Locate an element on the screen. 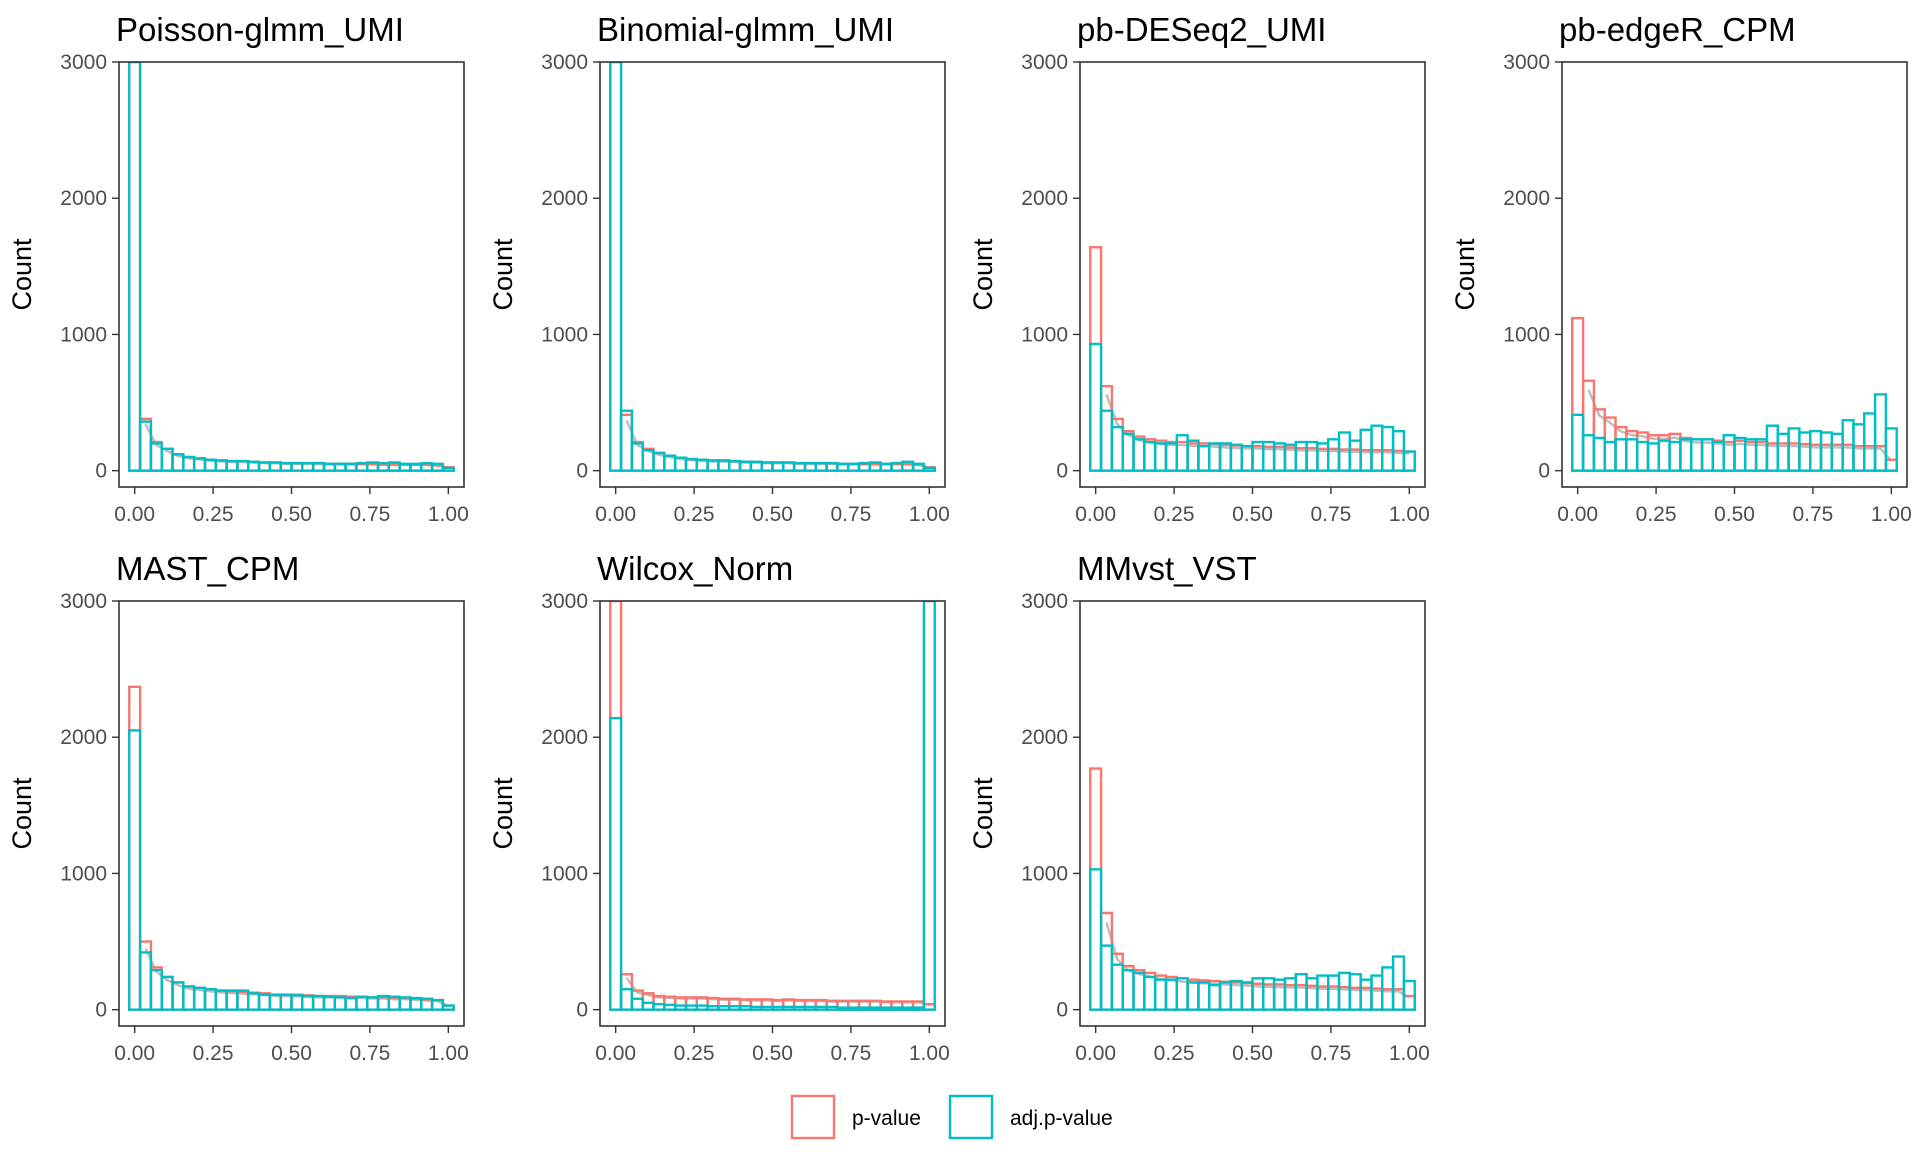 Image resolution: width=1920 pixels, height=1152 pixels. panel-title: Wilcox_Norm is located at coordinates (695, 568).